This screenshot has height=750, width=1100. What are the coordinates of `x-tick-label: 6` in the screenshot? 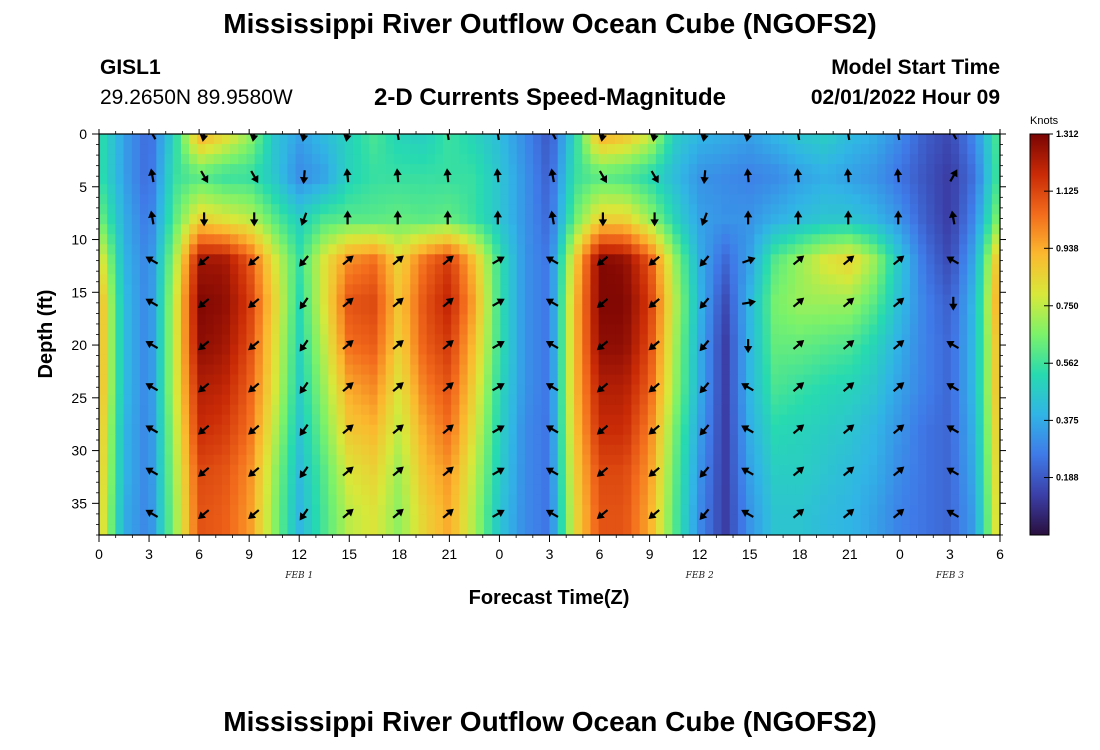 It's located at (600, 554).